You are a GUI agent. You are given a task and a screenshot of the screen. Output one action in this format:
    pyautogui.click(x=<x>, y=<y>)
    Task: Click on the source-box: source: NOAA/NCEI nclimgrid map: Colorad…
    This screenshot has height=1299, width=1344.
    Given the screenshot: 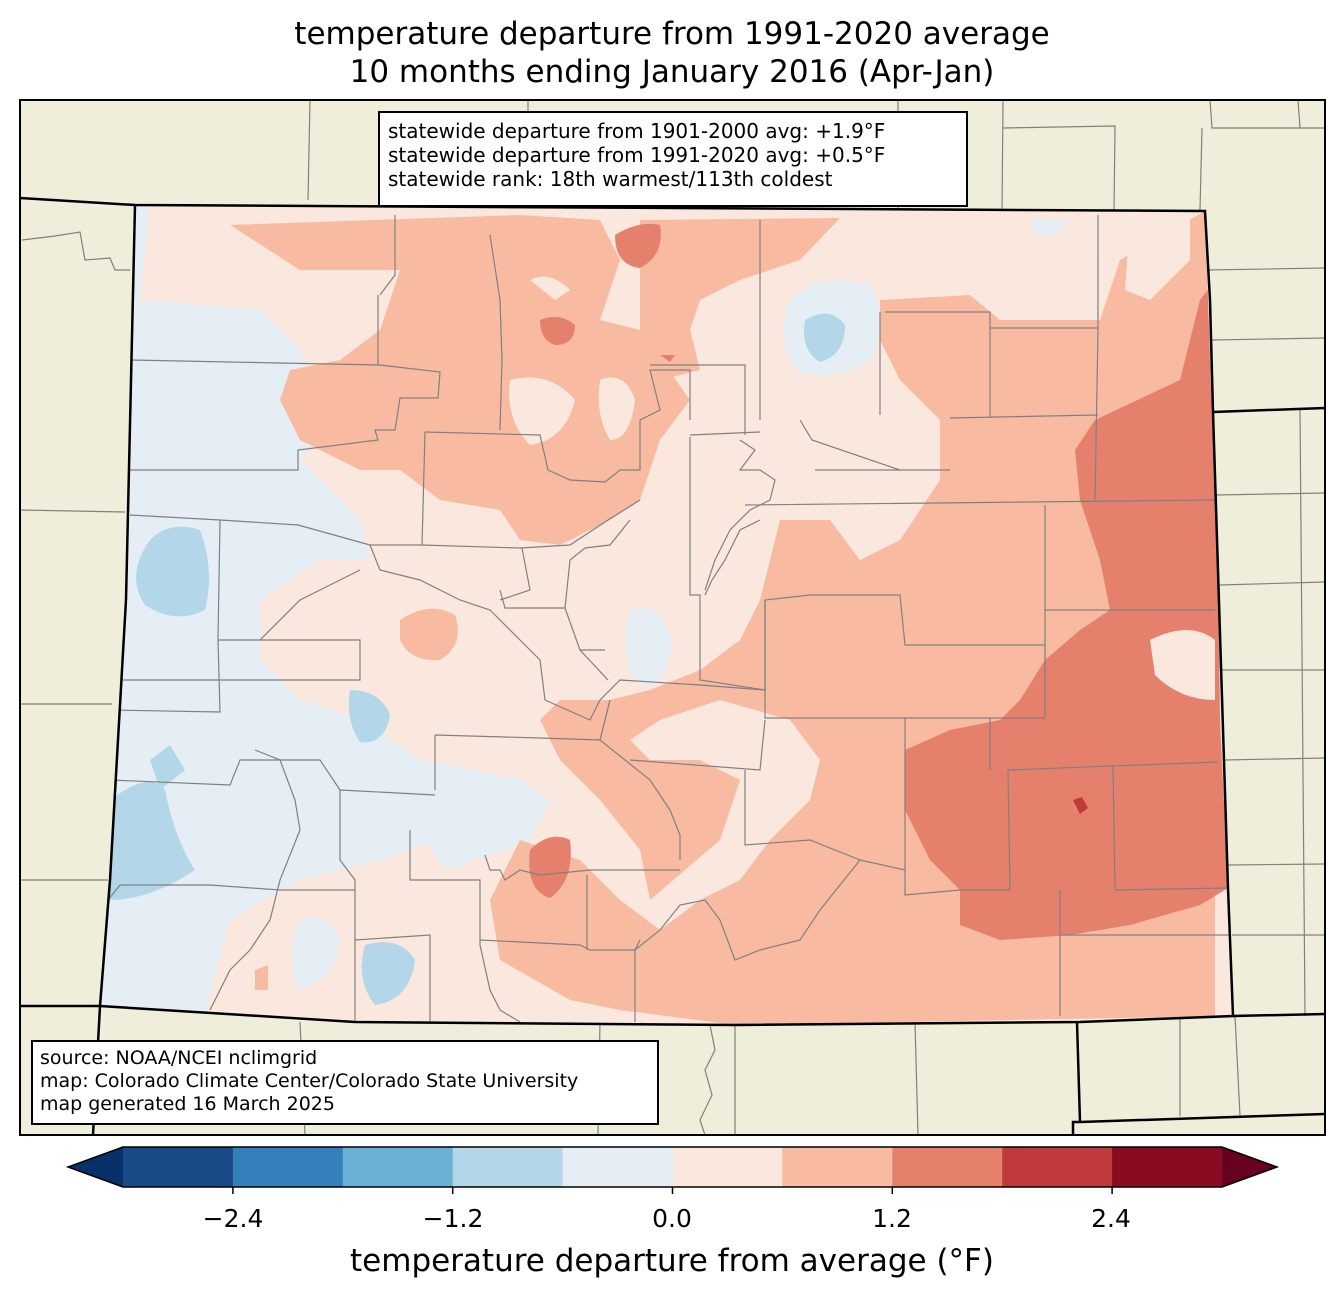 What is the action you would take?
    pyautogui.click(x=345, y=1082)
    